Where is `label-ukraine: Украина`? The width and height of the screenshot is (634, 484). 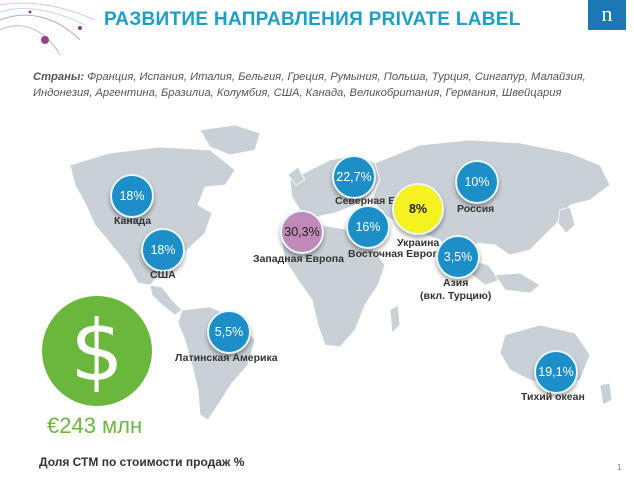
label-ukraine: Украина is located at coordinates (418, 243).